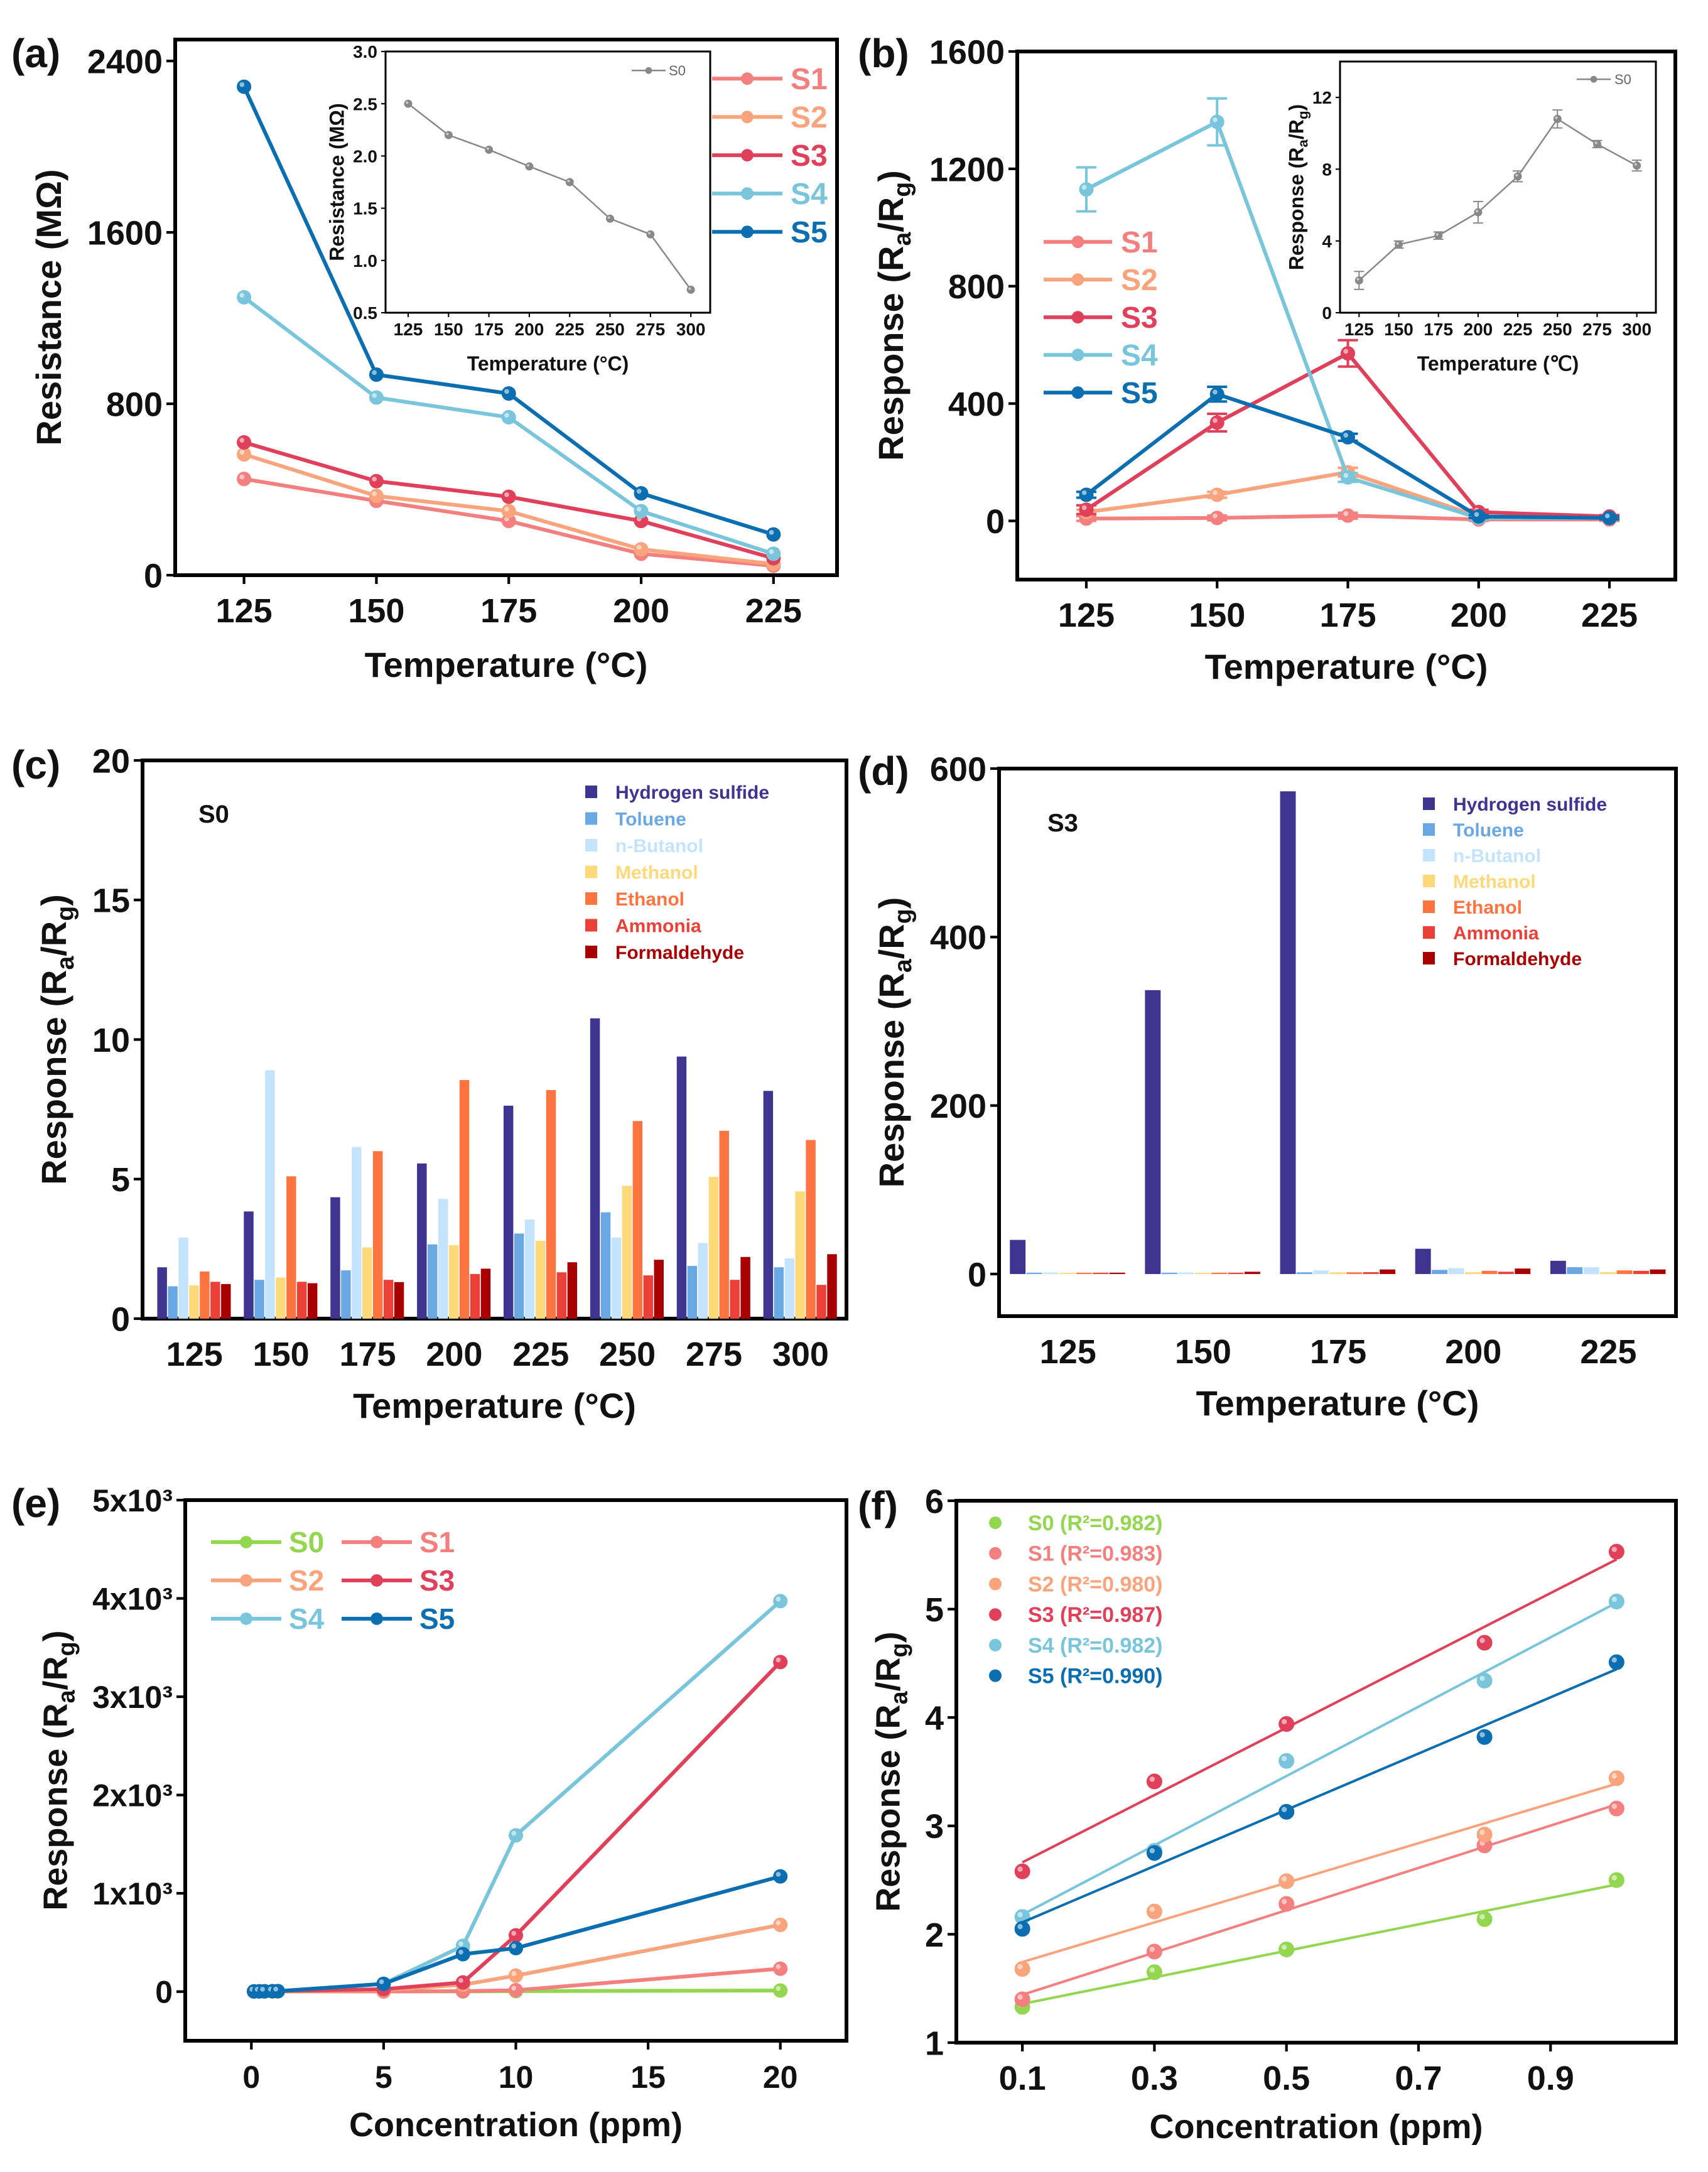 The height and width of the screenshot is (2172, 1708). I want to click on panel-label: (f), so click(878, 1505).